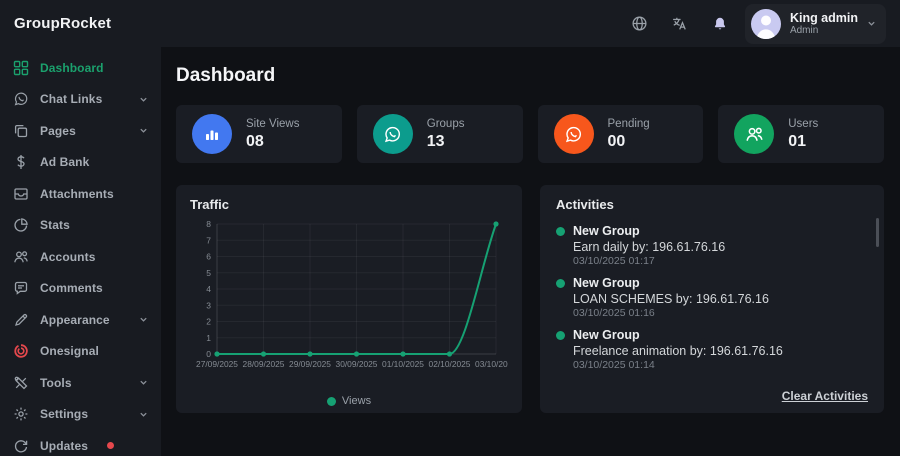 The width and height of the screenshot is (900, 456). I want to click on svg-text: 27/09/2025, so click(217, 364).